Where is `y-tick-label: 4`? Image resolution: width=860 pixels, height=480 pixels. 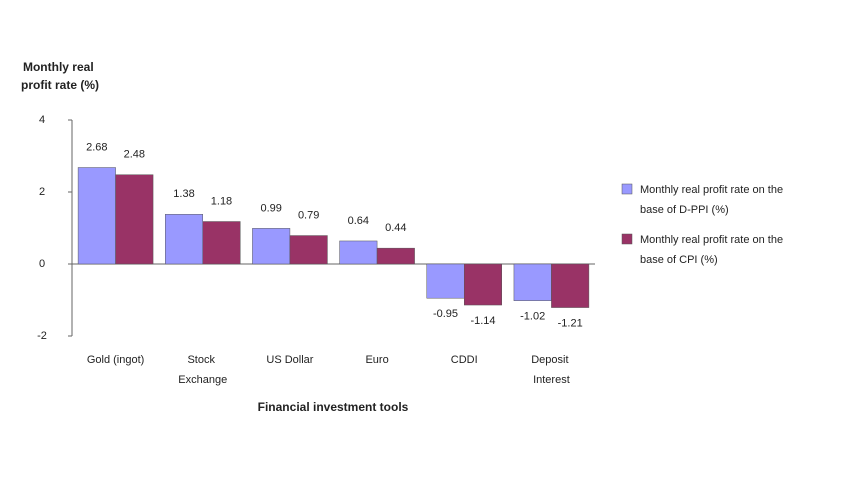
y-tick-label: 4 is located at coordinates (42, 120).